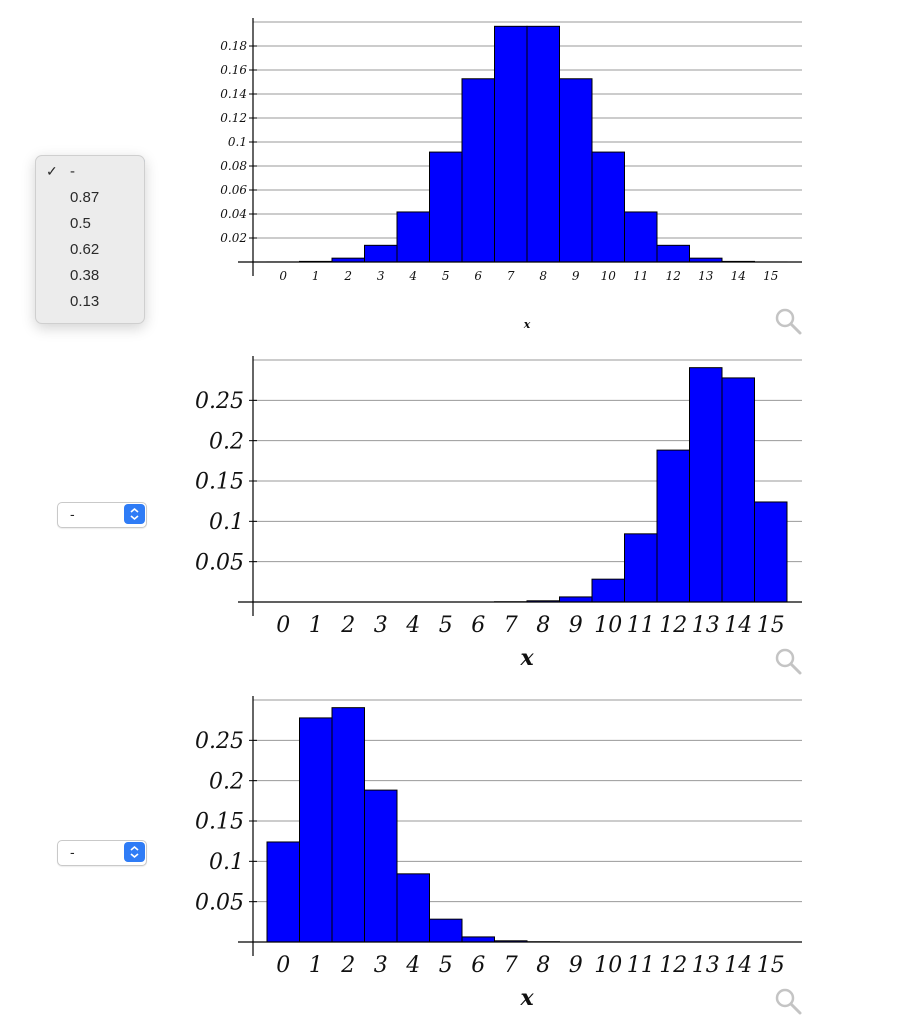 This screenshot has height=1024, width=901. I want to click on menu-item: 0.87, so click(90, 199).